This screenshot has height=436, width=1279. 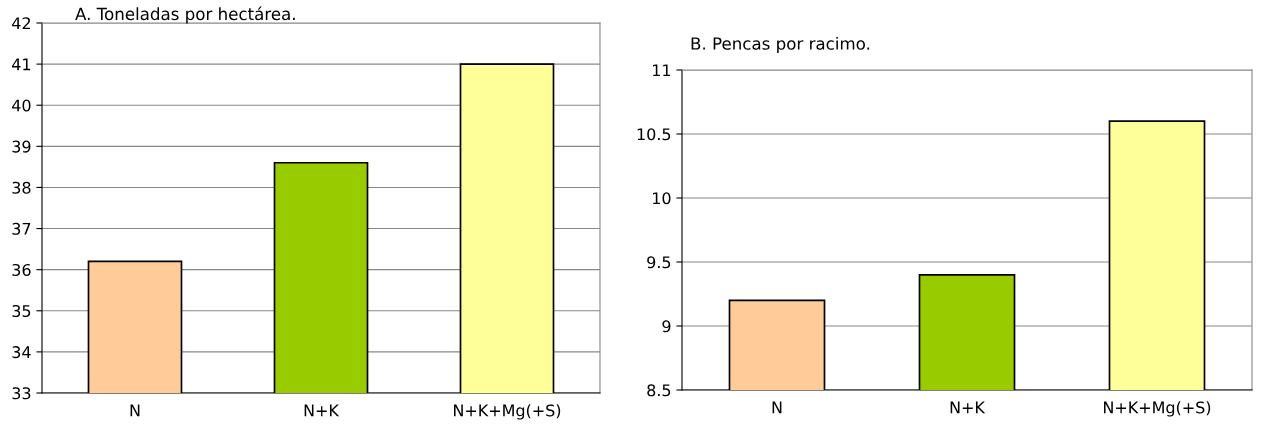 I want to click on y-tick-label: 42, so click(x=21, y=23).